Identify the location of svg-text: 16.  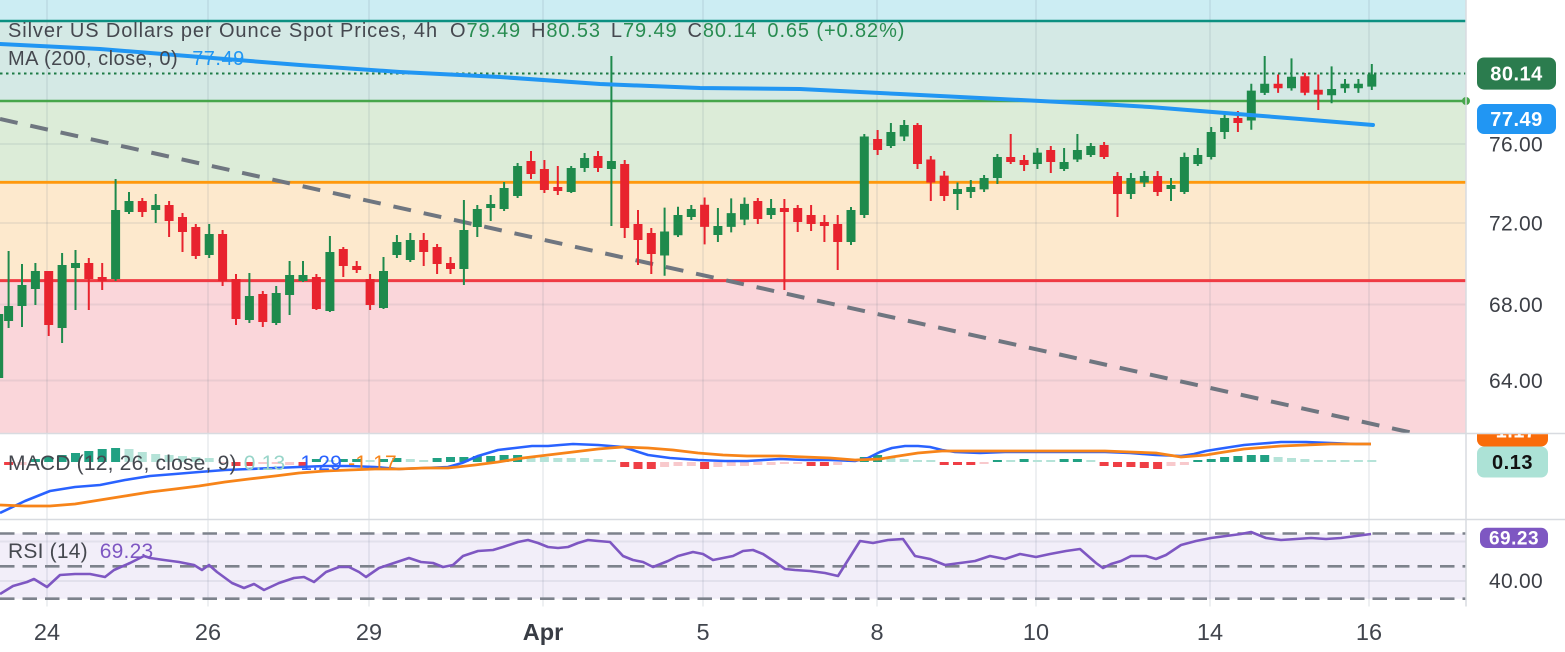
(1369, 632).